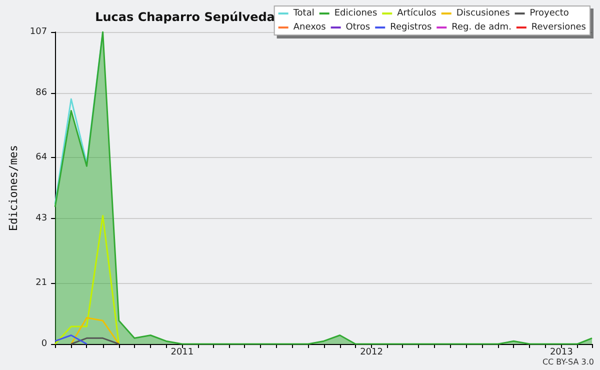 The width and height of the screenshot is (600, 370). I want to click on text: CC BY-SA 3.0, so click(568, 362).